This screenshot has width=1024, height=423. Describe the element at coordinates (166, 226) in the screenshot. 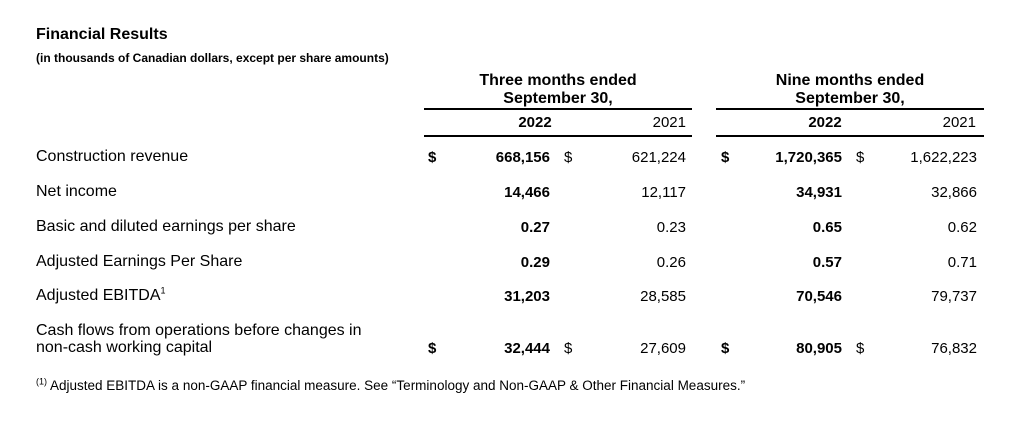

I see `row-label-basic-diluted-eps: Basic and diluted earnings per share` at that location.